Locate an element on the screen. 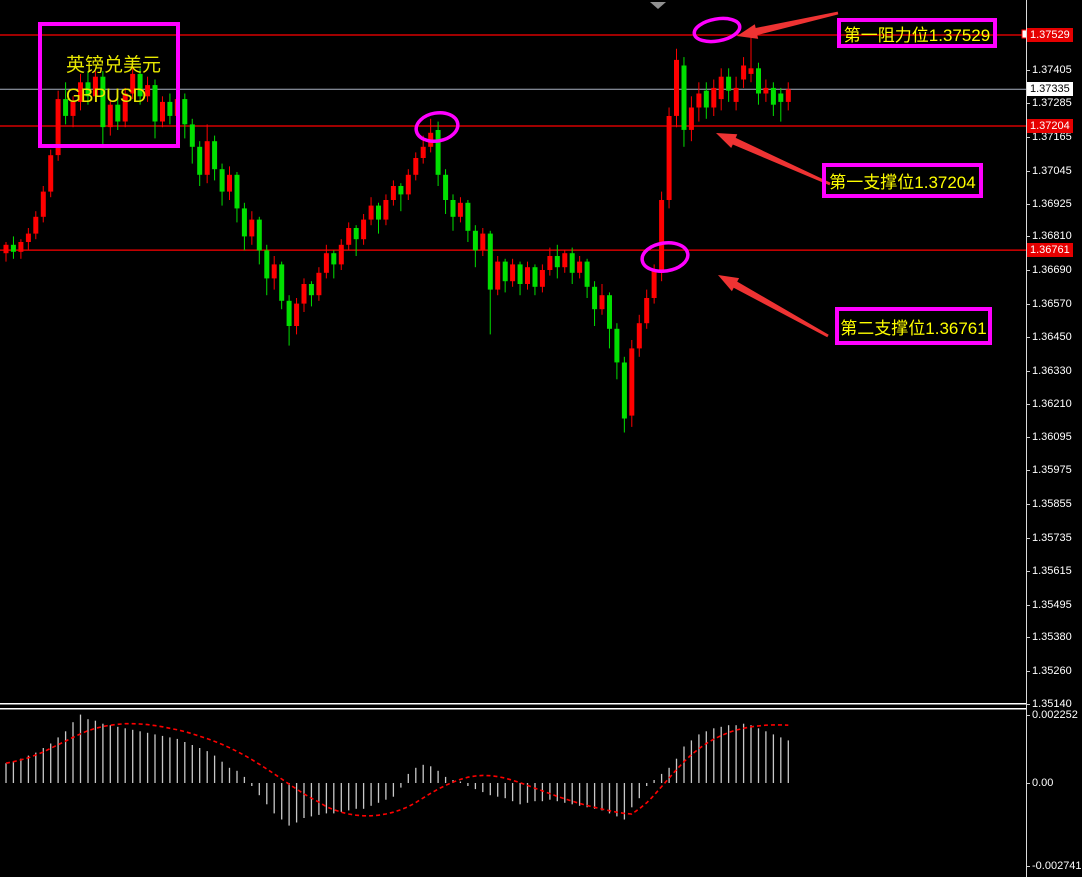 Image resolution: width=1082 pixels, height=877 pixels. support1-arrow is located at coordinates (773, 159).